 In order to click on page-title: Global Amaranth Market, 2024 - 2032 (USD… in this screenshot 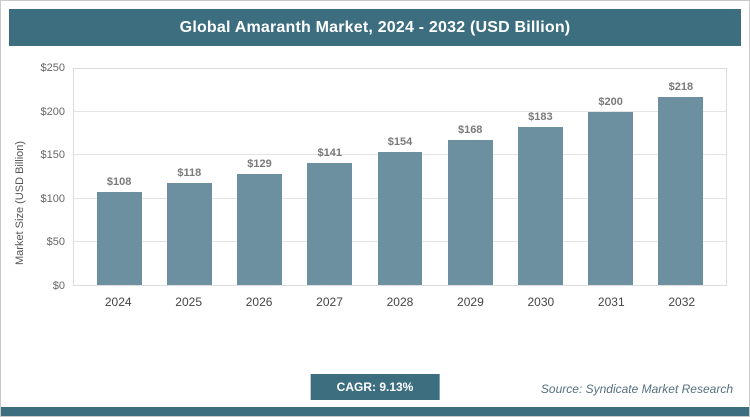, I will do `click(375, 27)`.